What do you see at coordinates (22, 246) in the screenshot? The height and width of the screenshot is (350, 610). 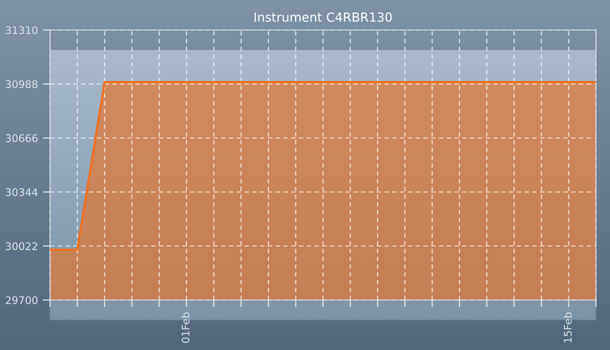 I see `y-tick-label: 30022` at bounding box center [22, 246].